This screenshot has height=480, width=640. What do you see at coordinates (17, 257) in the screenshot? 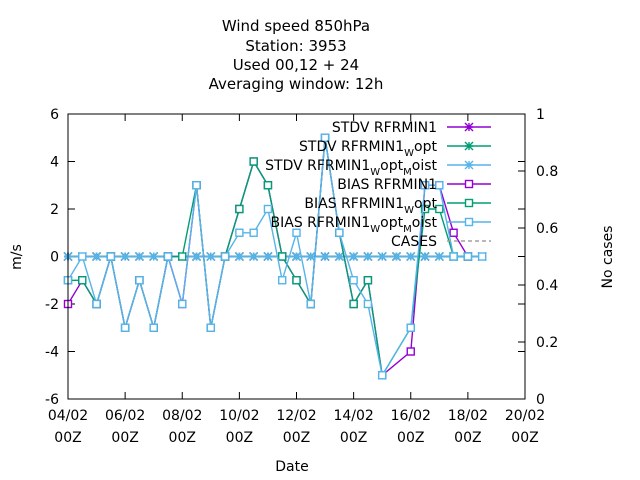
I see `y-axis-label: m/s` at bounding box center [17, 257].